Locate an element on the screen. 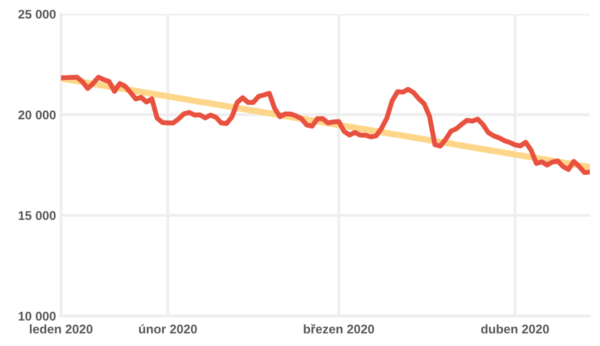 This screenshot has width=600, height=346. y-tick-label: 15 000 is located at coordinates (37, 215).